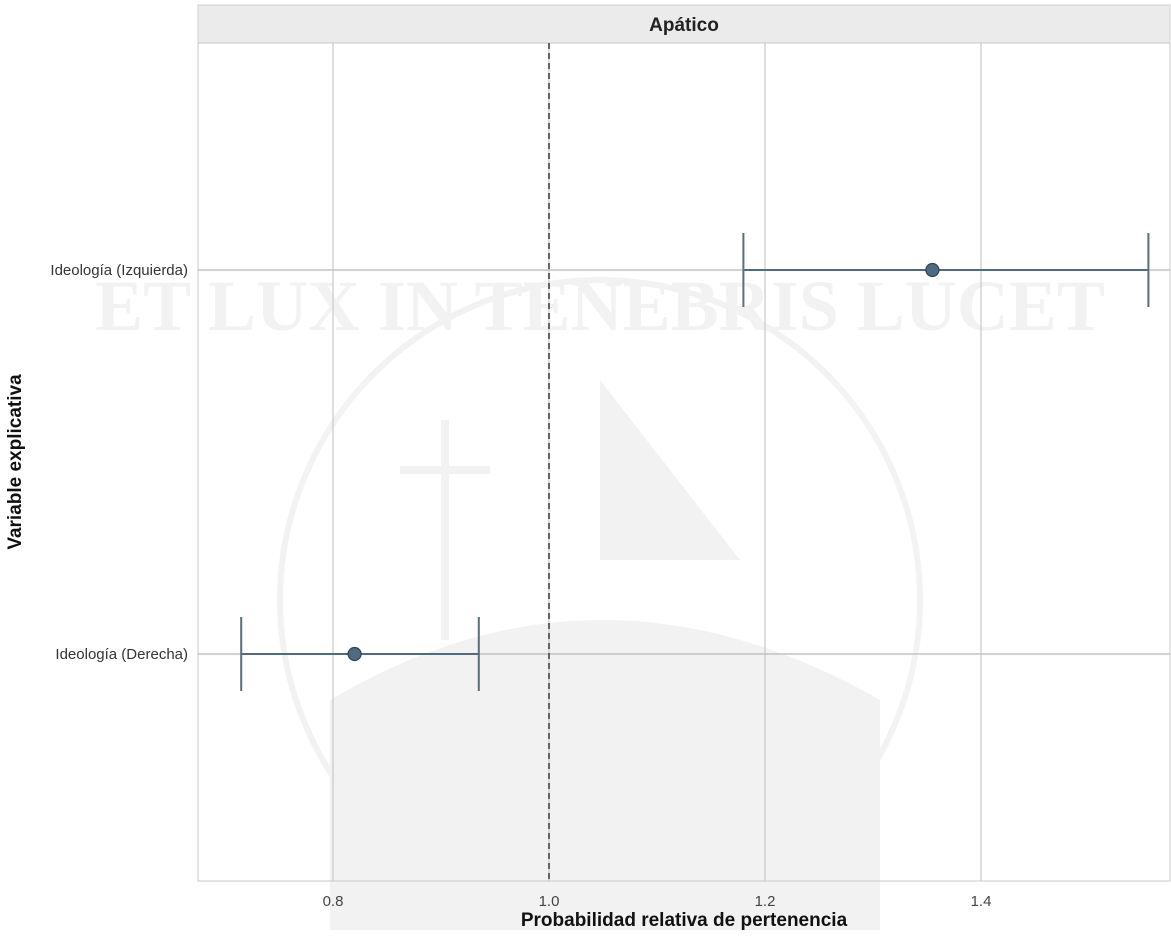 This screenshot has height=937, width=1171. Describe the element at coordinates (600, 306) in the screenshot. I see `watermark-text: ET LUX IN TENEBRIS LUCET` at that location.